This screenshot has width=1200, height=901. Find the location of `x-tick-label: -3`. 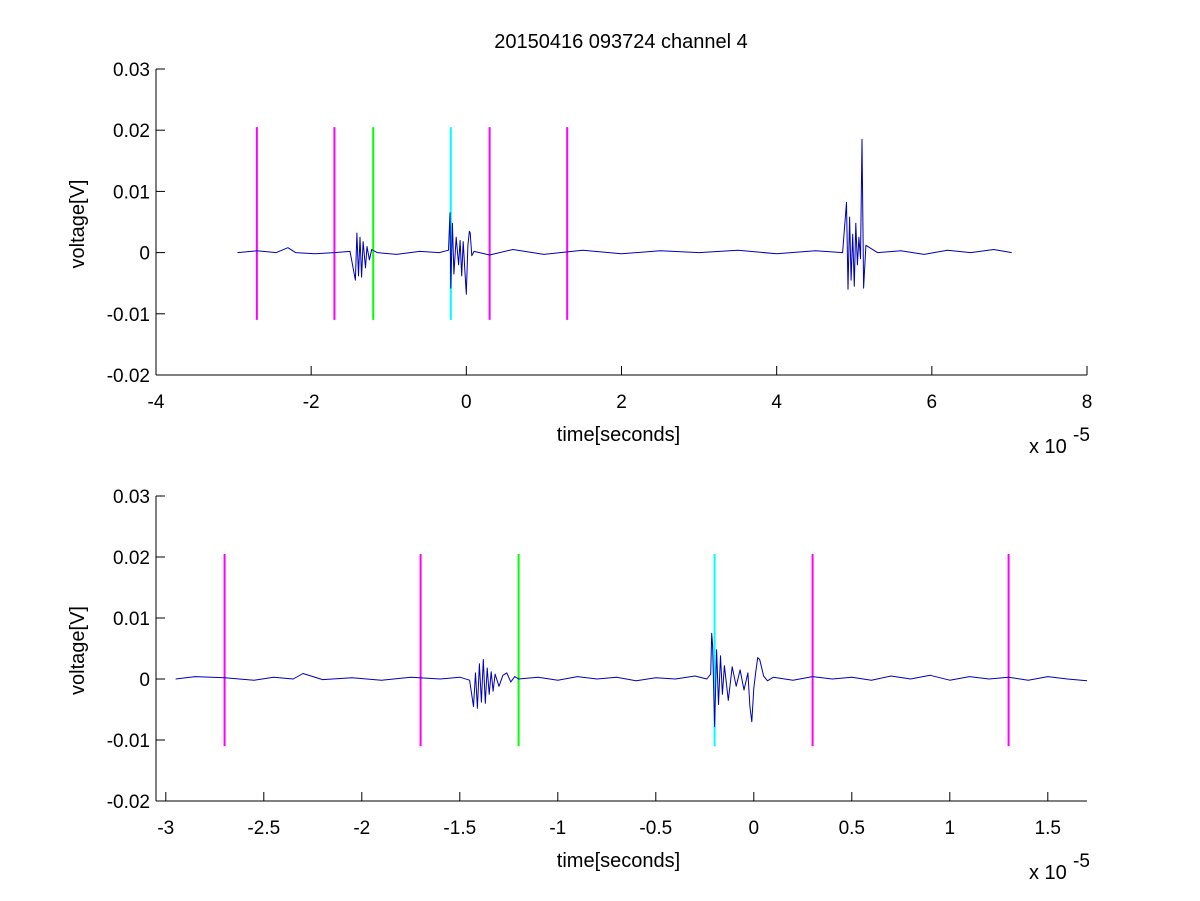

x-tick-label: -3 is located at coordinates (165, 828).